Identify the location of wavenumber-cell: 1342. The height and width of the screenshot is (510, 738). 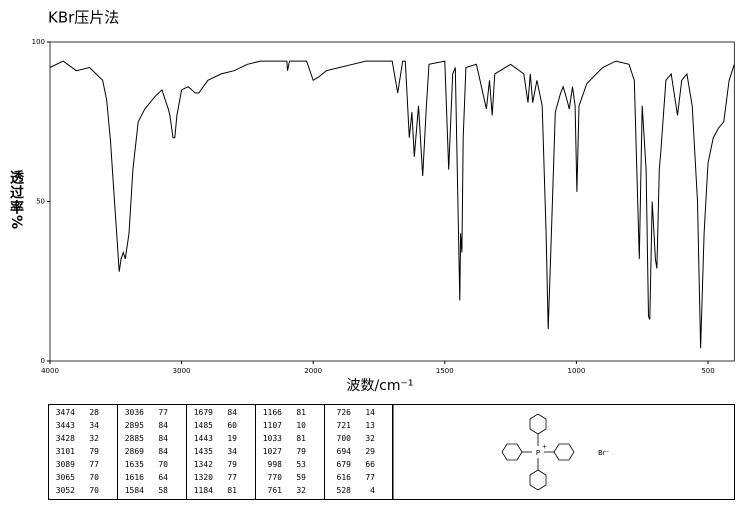
(203, 464).